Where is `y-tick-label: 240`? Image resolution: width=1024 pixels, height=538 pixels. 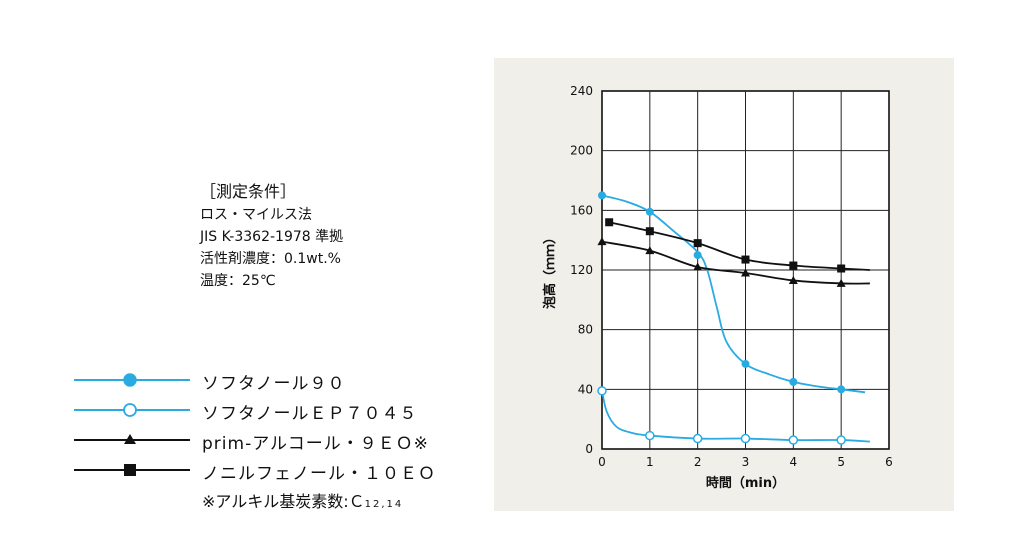
y-tick-label: 240 is located at coordinates (581, 91).